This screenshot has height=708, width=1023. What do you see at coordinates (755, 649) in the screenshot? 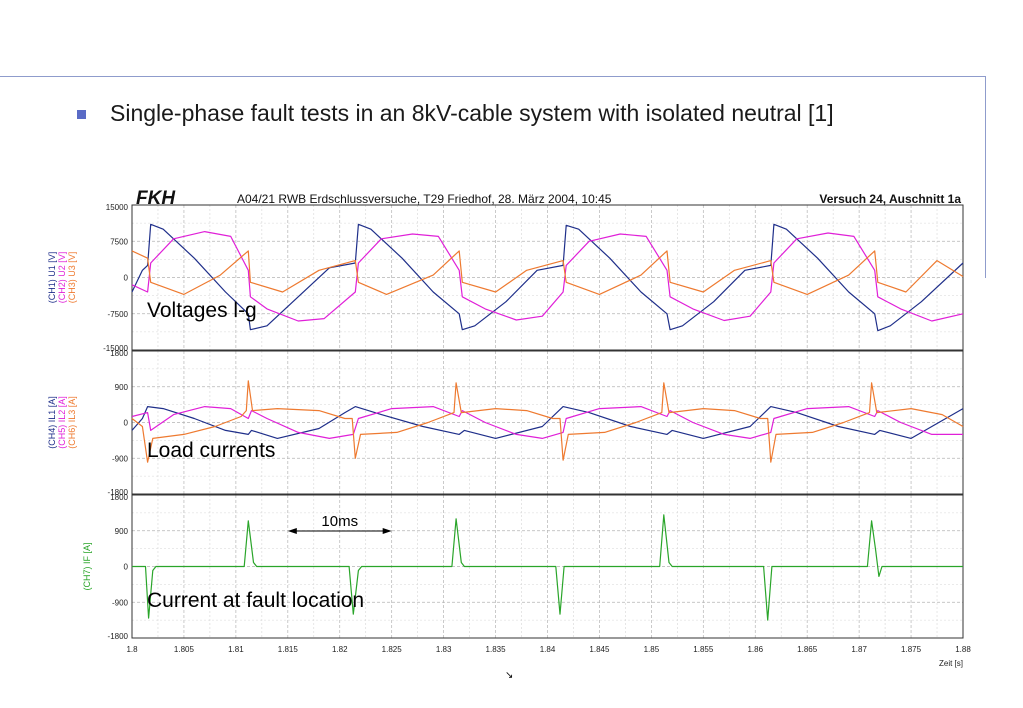
I see `x-tick-label: 1.86` at bounding box center [755, 649].